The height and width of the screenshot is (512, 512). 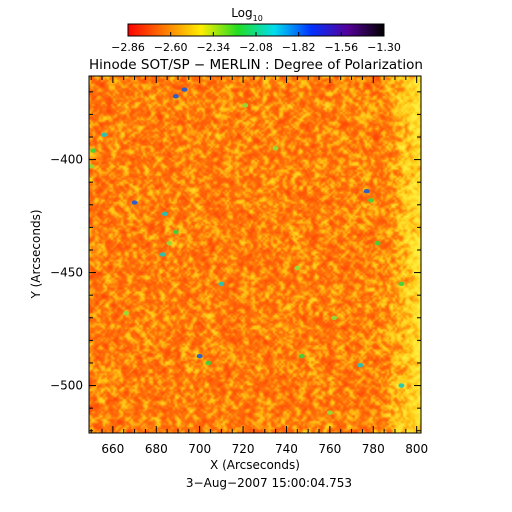 What do you see at coordinates (384, 47) in the screenshot?
I see `colorbar-tick-label: −1.30` at bounding box center [384, 47].